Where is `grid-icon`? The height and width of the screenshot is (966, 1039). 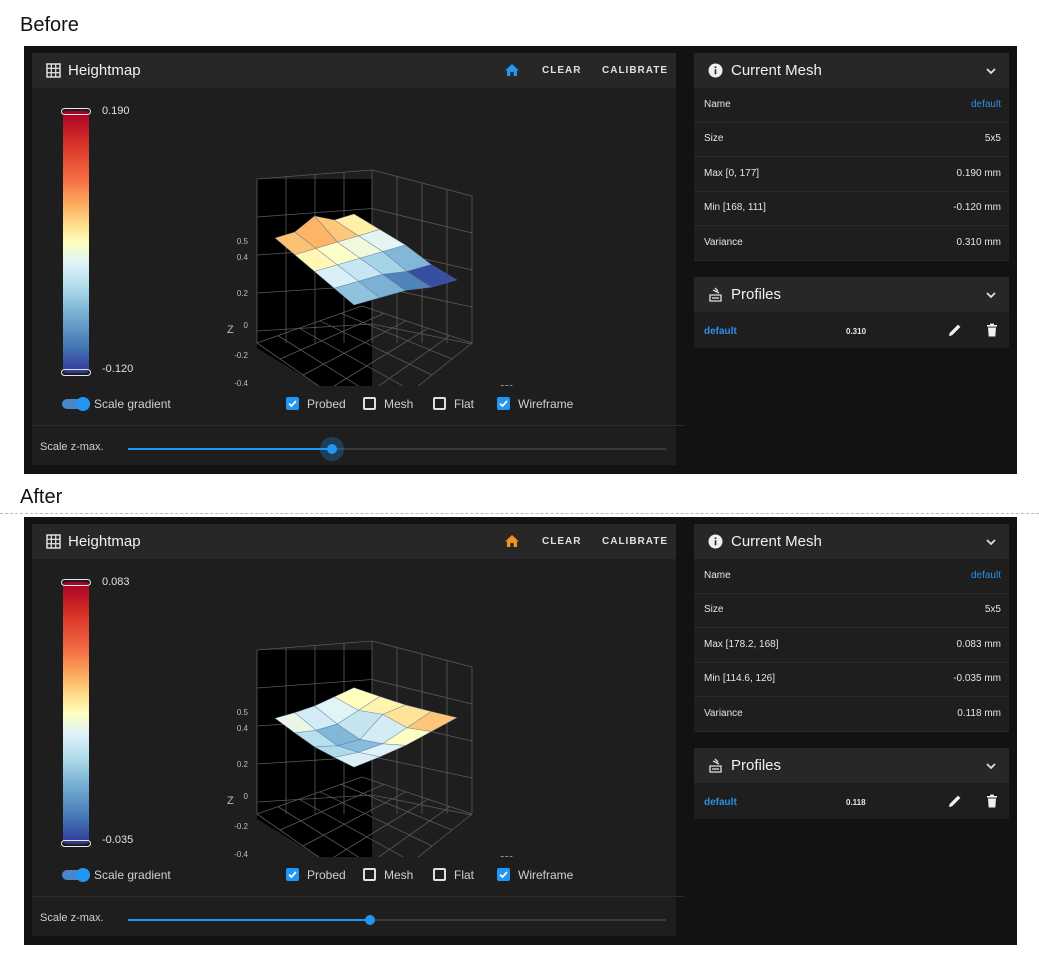 grid-icon is located at coordinates (53, 70).